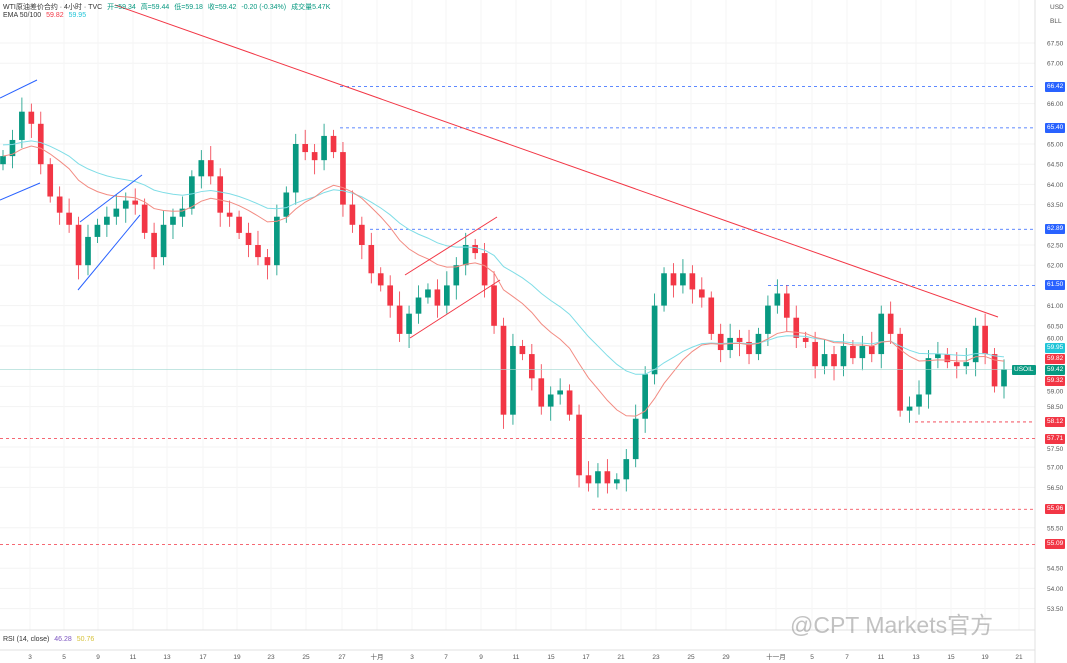  I want to click on watermark: @CPT Markets官方, so click(892, 625).